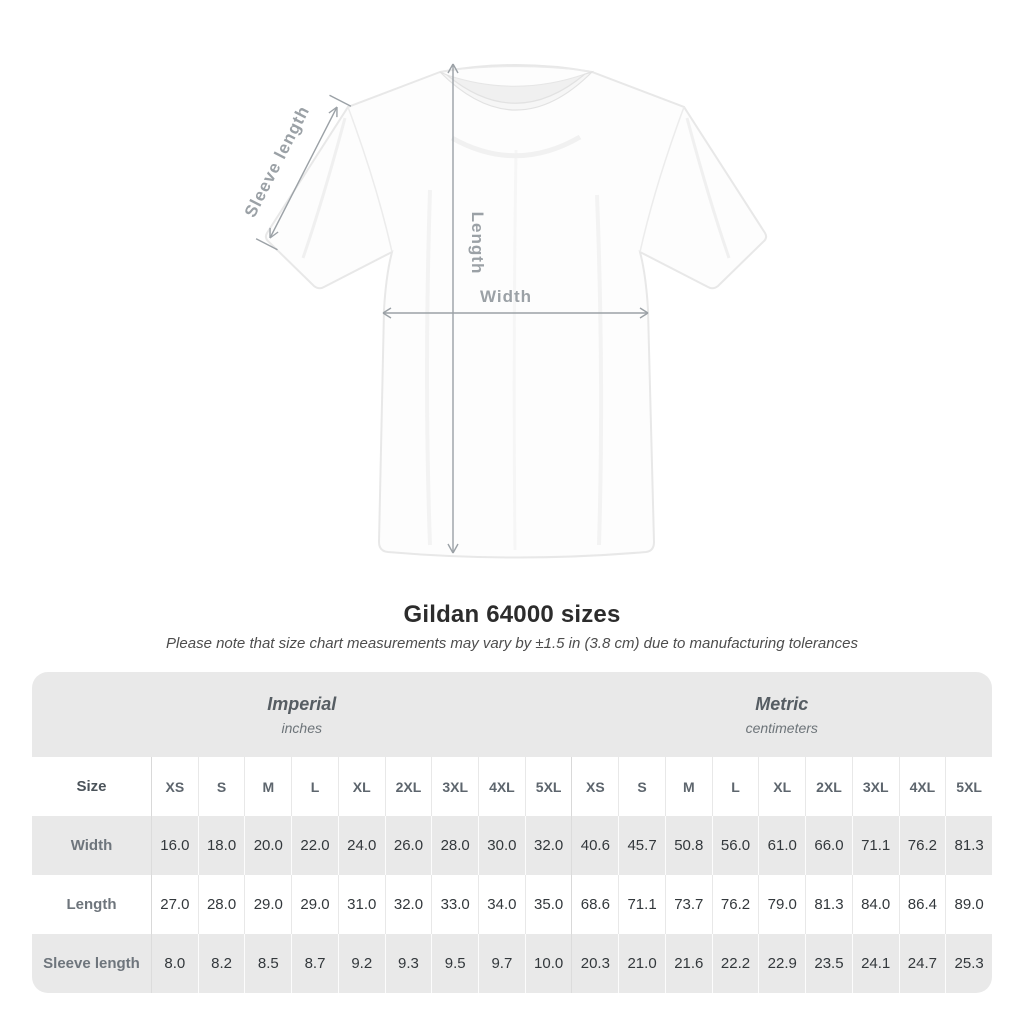  What do you see at coordinates (548, 904) in the screenshot?
I see `cell: 35.0` at bounding box center [548, 904].